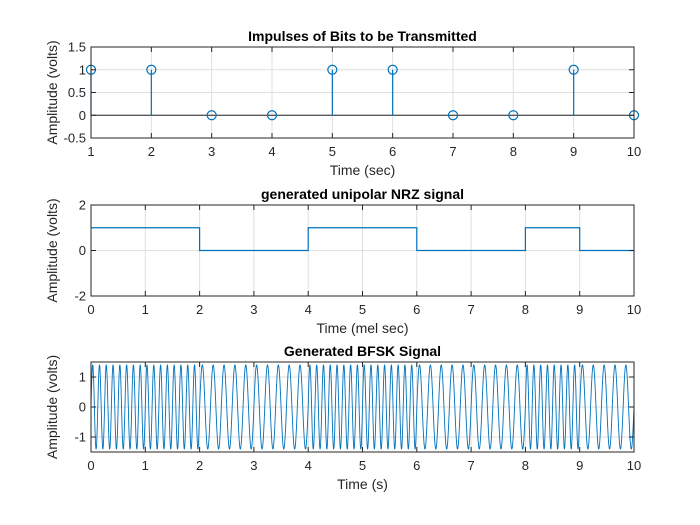 This screenshot has width=700, height=525. What do you see at coordinates (362, 328) in the screenshot?
I see `x-axis-label: Time (mel sec)` at bounding box center [362, 328].